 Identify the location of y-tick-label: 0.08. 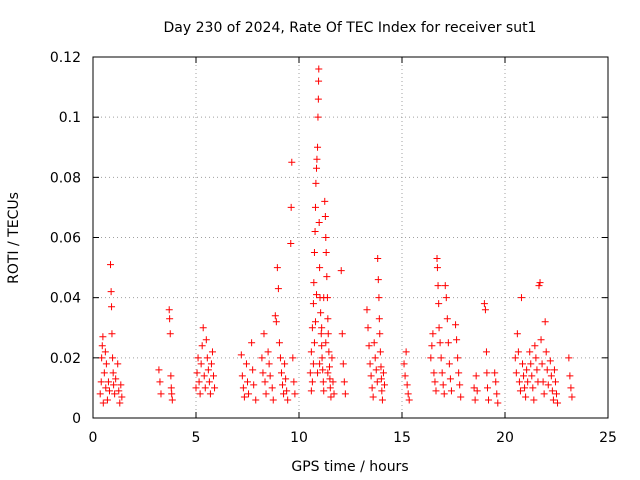
(65, 178).